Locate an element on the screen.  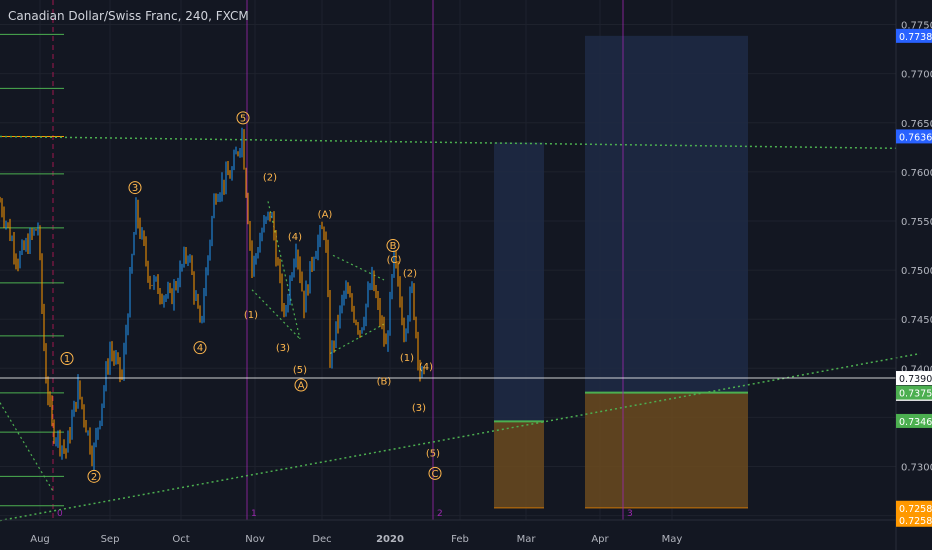
wave-label: (C) is located at coordinates (394, 260).